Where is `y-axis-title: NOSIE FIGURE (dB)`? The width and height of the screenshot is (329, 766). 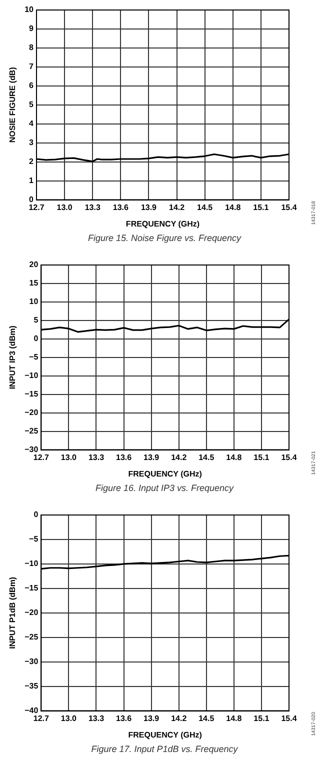
y-axis-title: NOSIE FIGURE (dB) is located at coordinates (13, 104).